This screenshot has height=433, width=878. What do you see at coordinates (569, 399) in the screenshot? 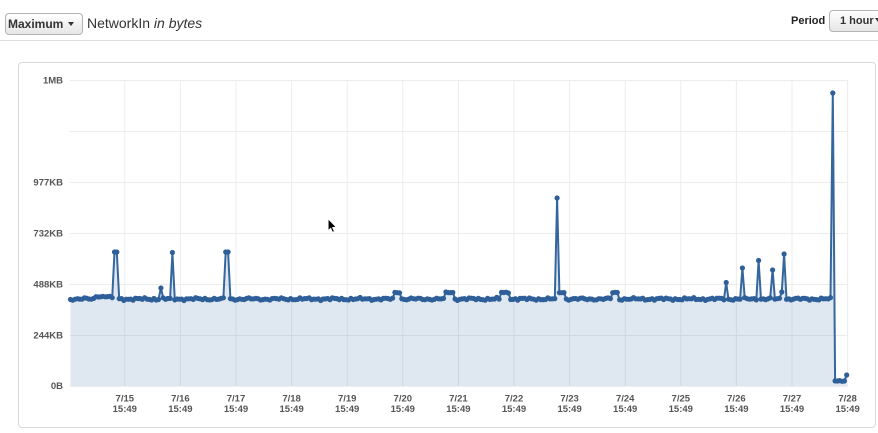
I see `svg-text: 7/23` at bounding box center [569, 399].